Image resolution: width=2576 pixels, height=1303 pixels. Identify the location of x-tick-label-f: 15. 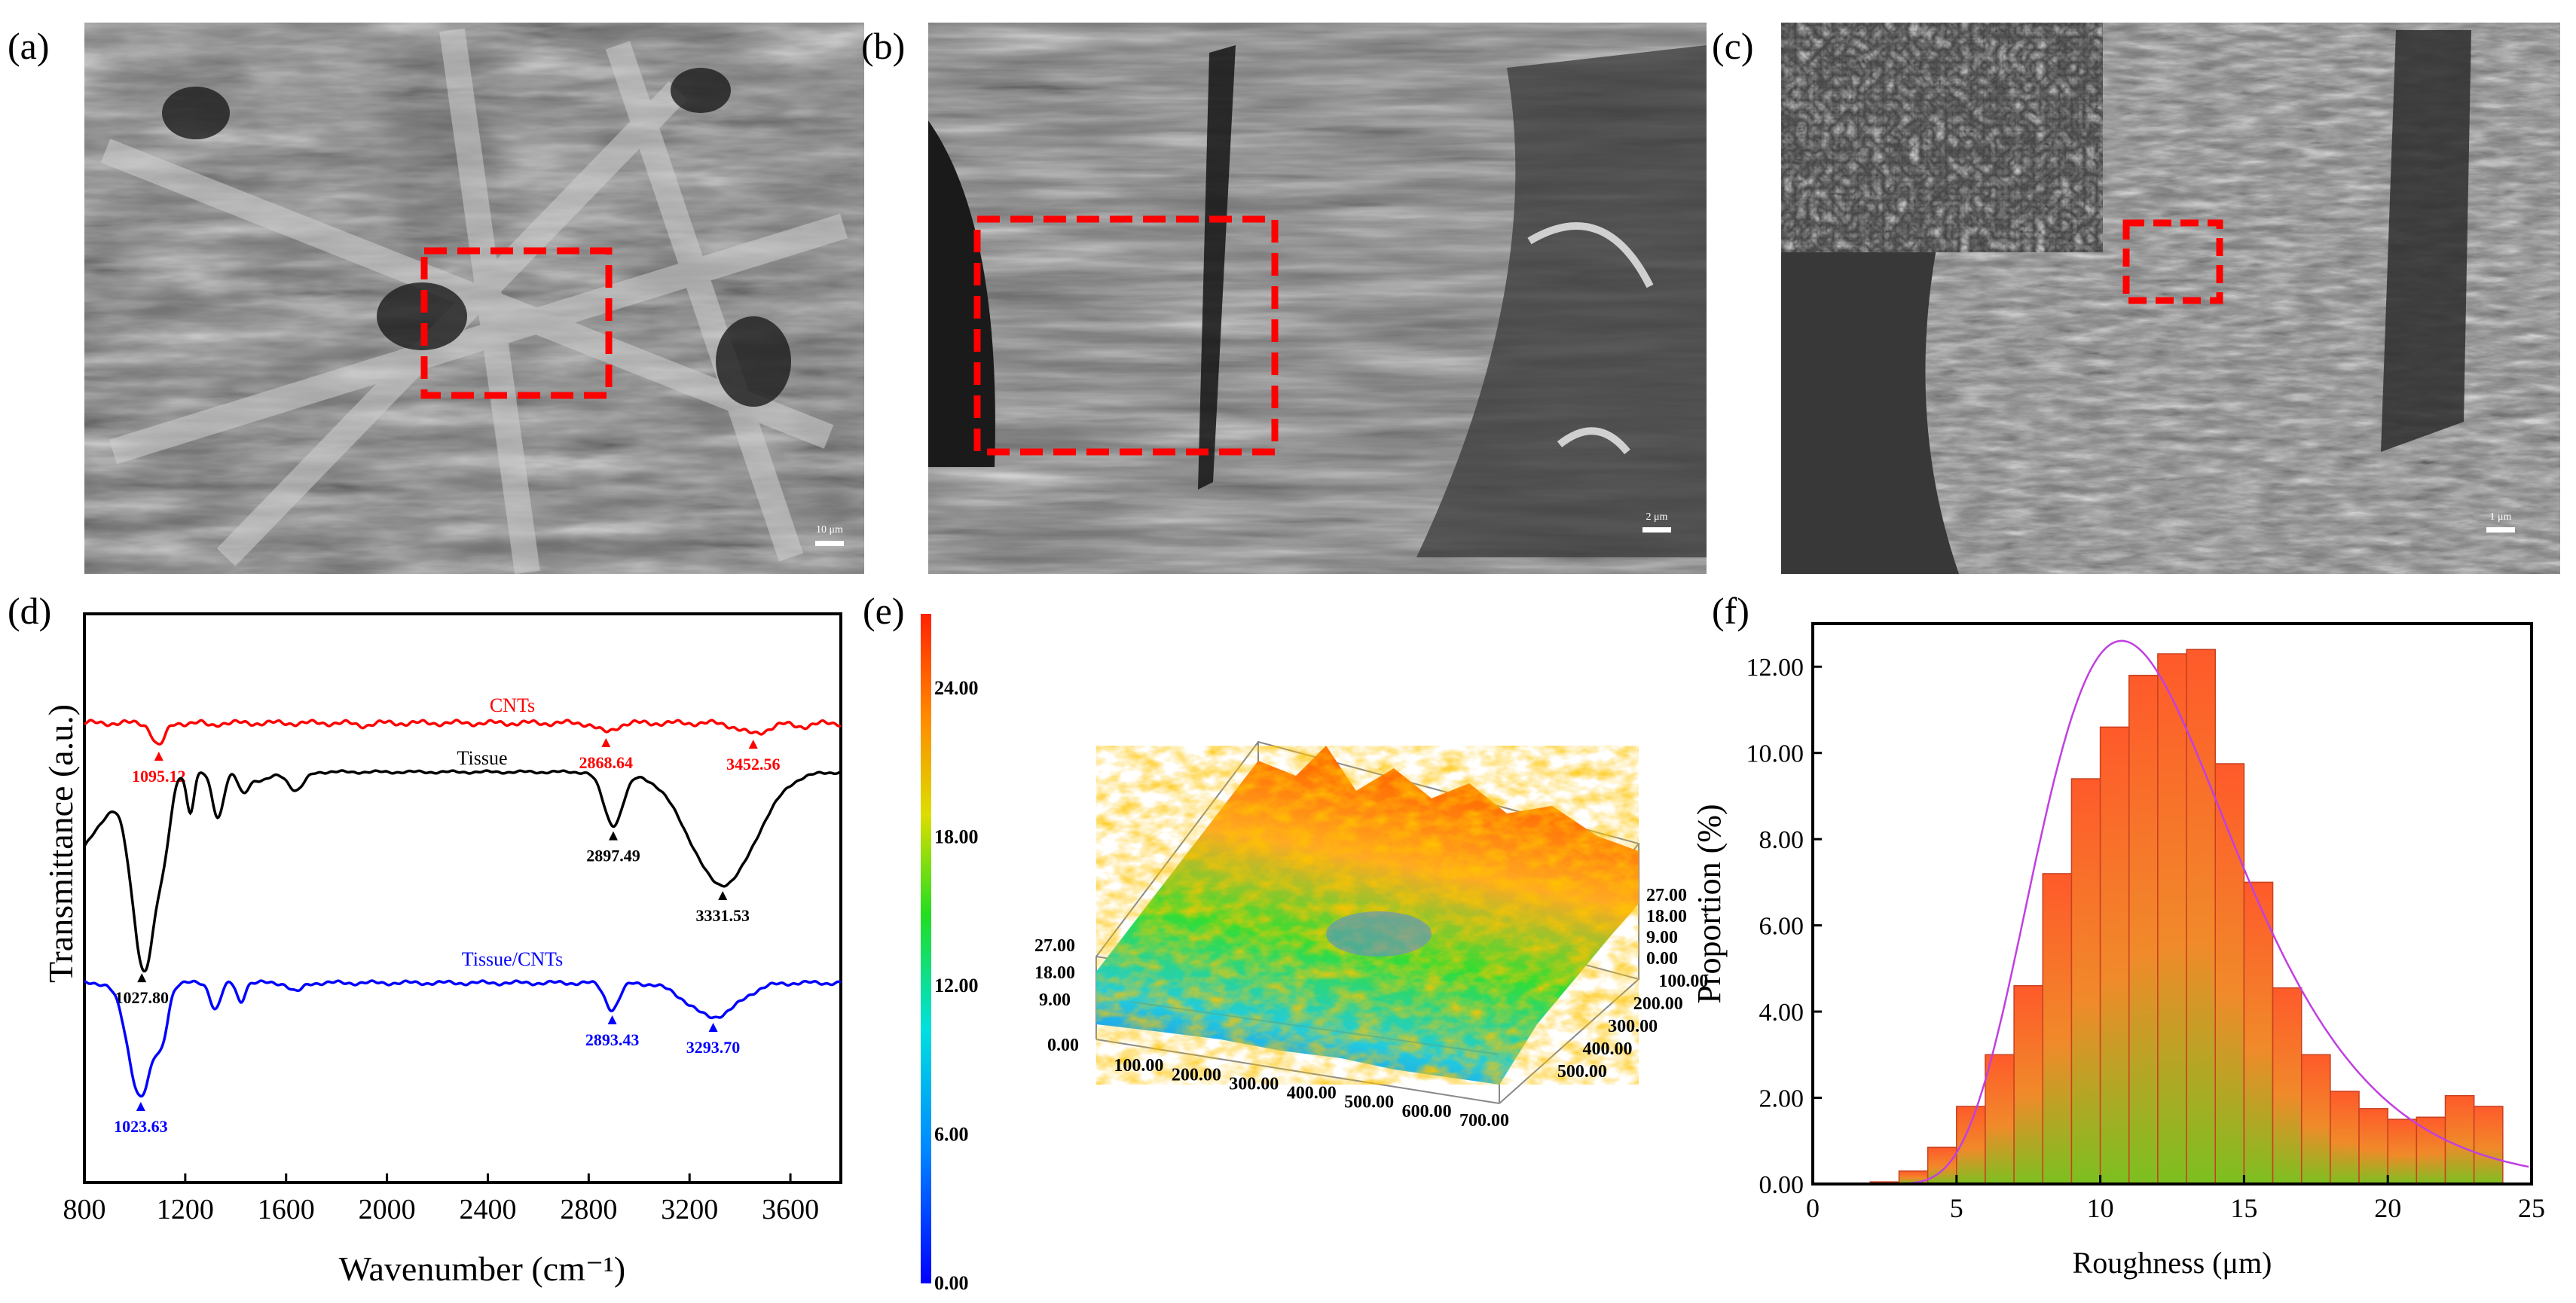
(2243, 1208).